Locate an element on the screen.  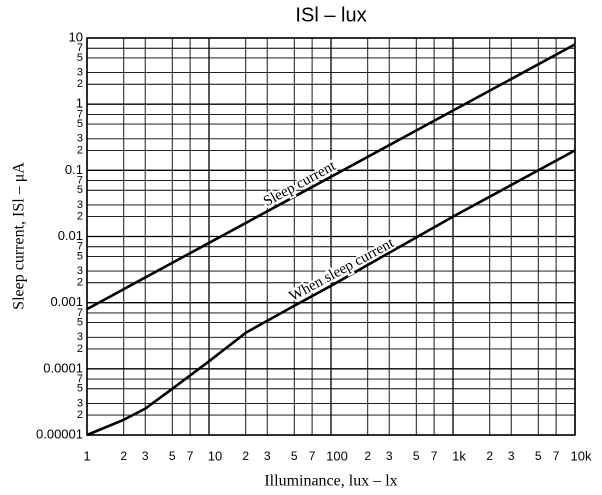
x-tick-label: 10k is located at coordinates (581, 455).